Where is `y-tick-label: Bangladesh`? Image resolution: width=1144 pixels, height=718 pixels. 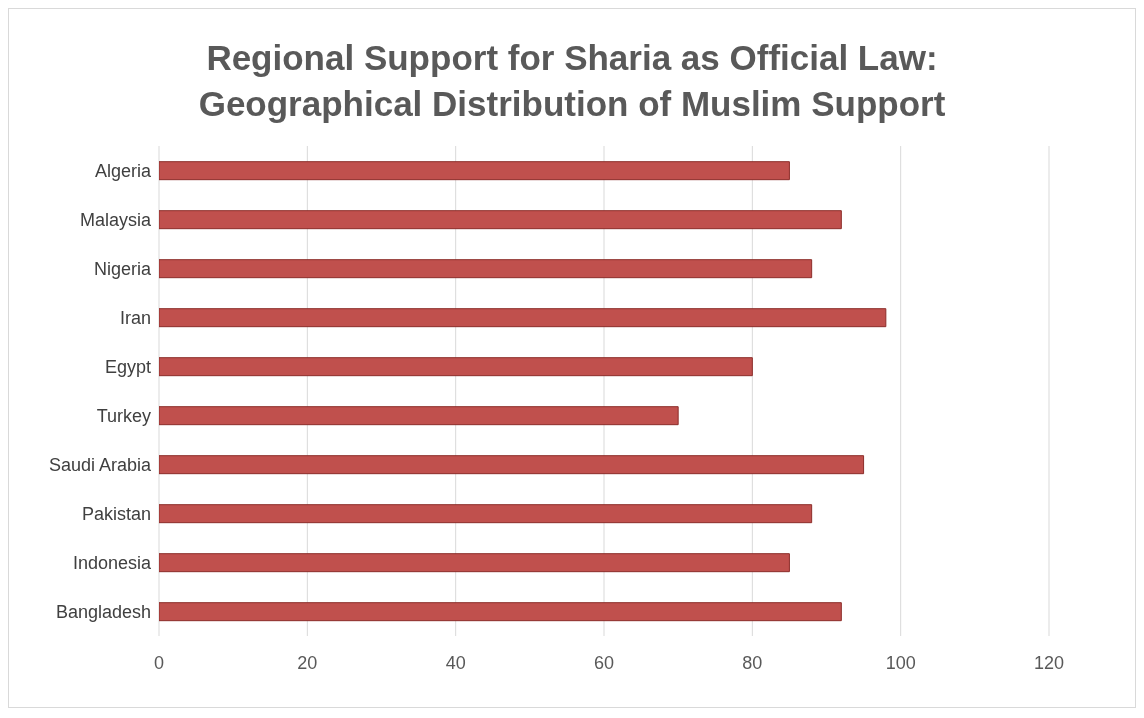 y-tick-label: Bangladesh is located at coordinates (103, 611).